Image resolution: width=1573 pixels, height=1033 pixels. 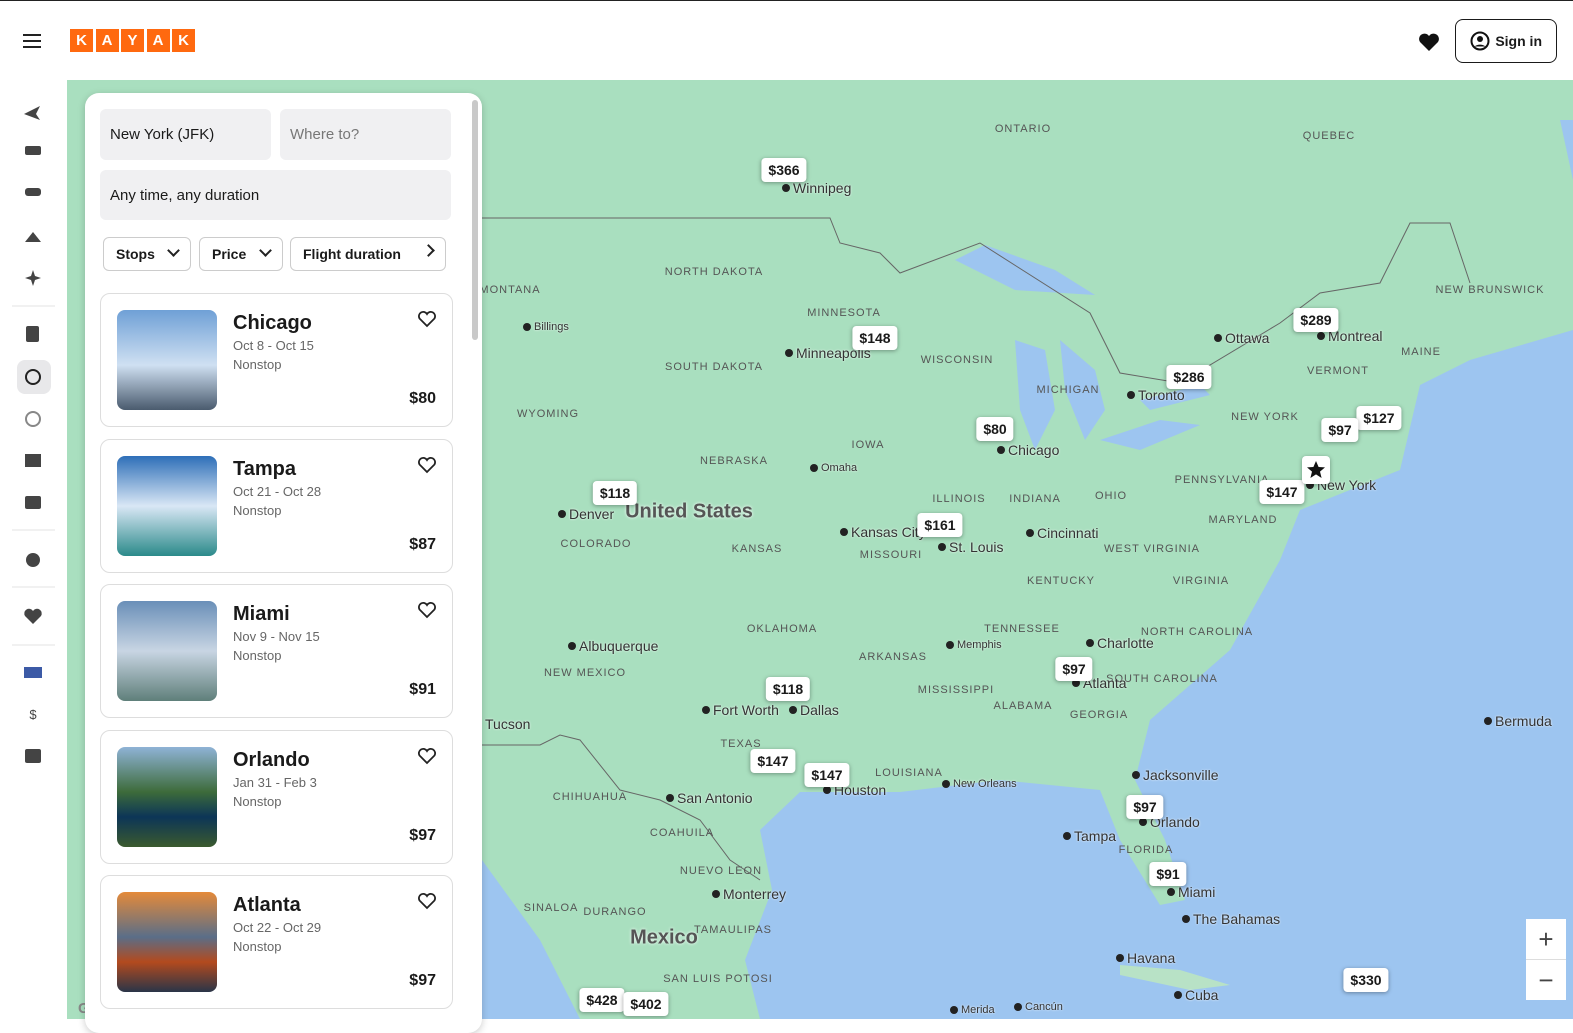 What do you see at coordinates (784, 170) in the screenshot?
I see `price-pin: $366` at bounding box center [784, 170].